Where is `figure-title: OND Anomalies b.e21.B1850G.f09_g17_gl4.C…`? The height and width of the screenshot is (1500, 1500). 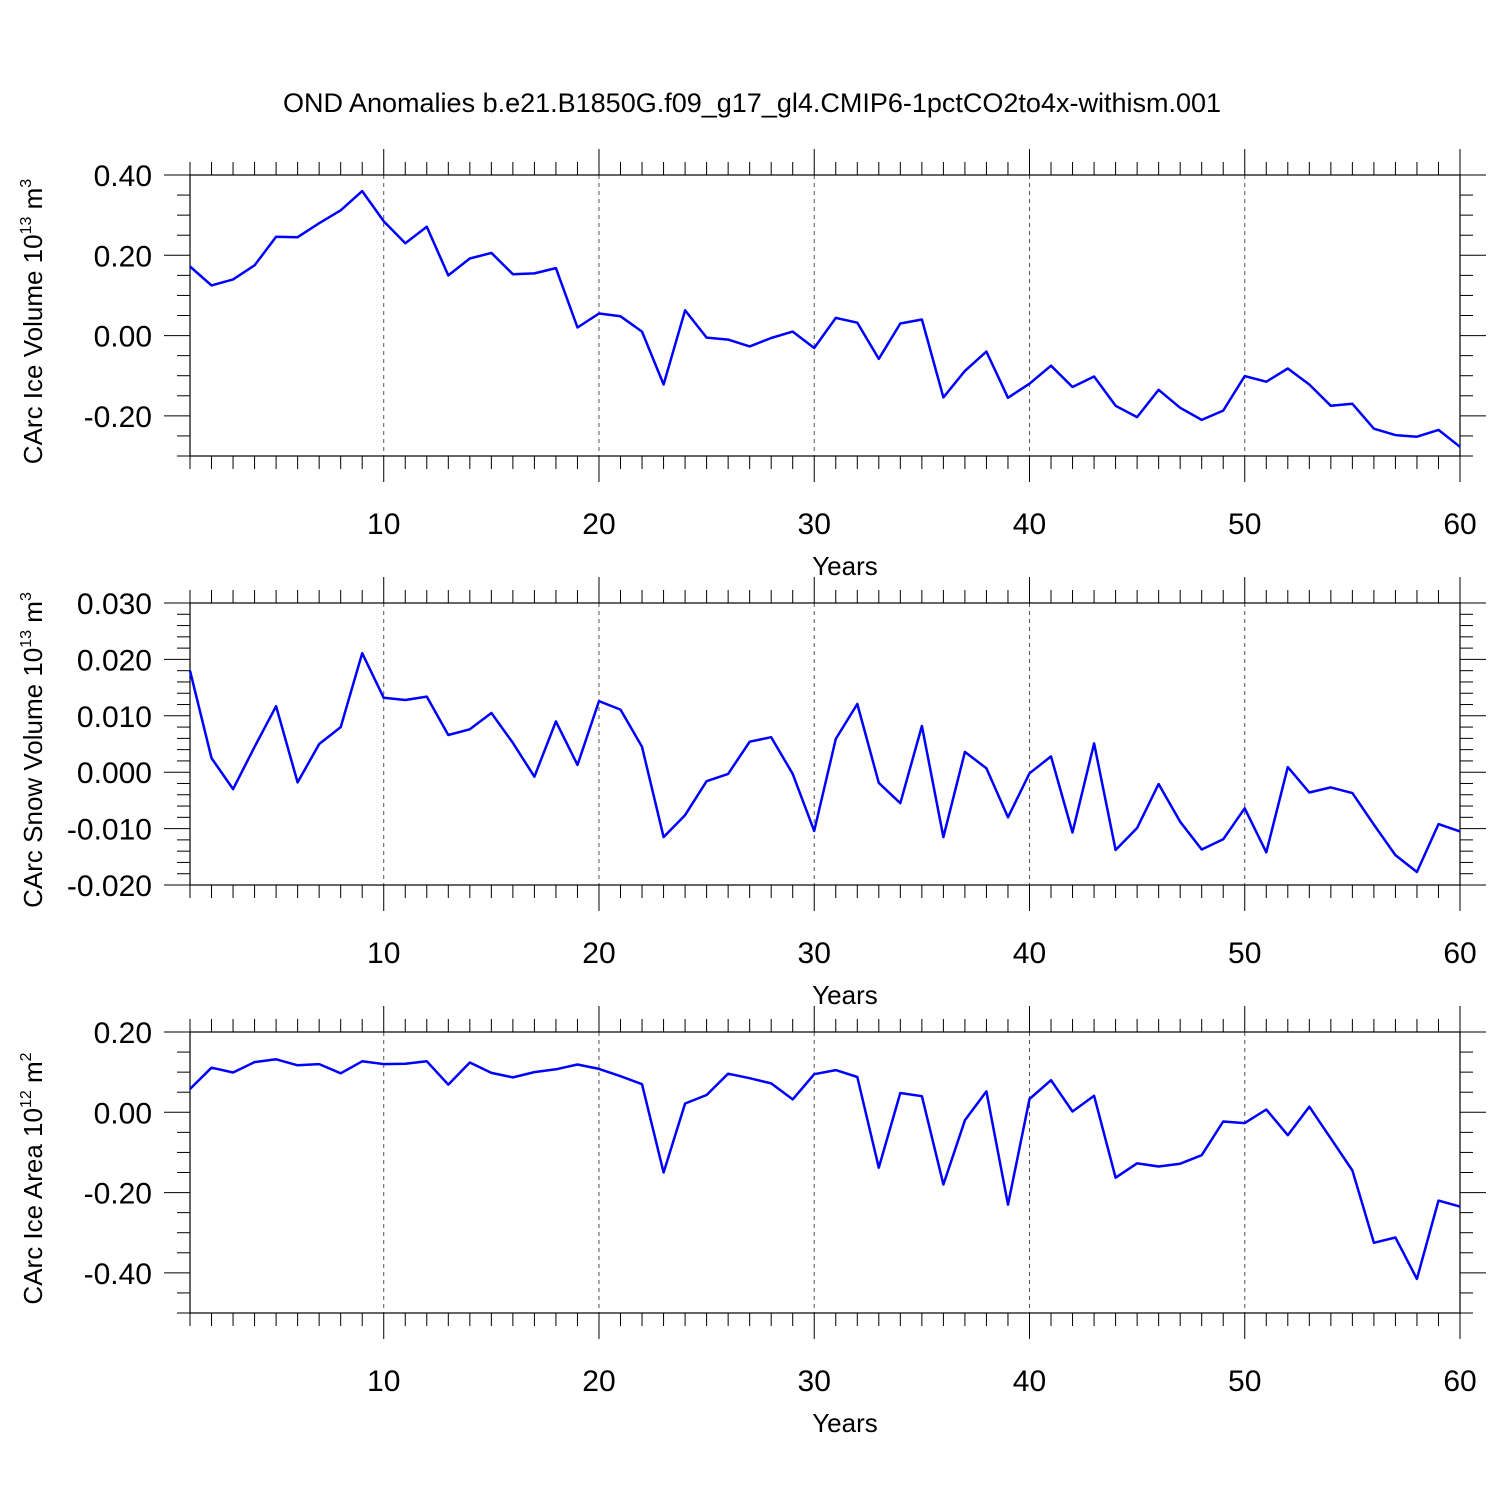 figure-title: OND Anomalies b.e21.B1850G.f09_g17_gl4.C… is located at coordinates (752, 103).